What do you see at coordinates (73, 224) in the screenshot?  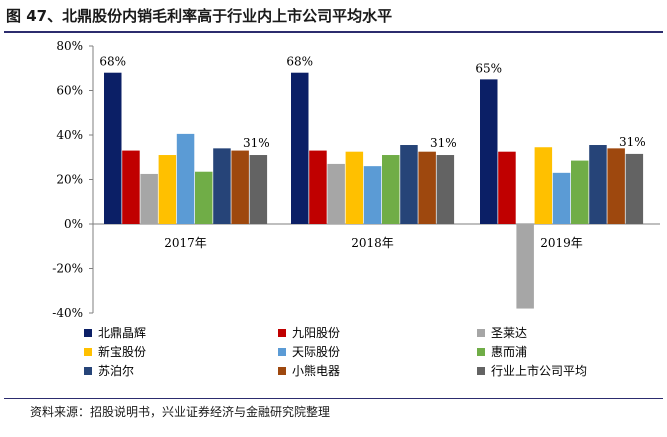 I see `y-tick-label: 0%` at bounding box center [73, 224].